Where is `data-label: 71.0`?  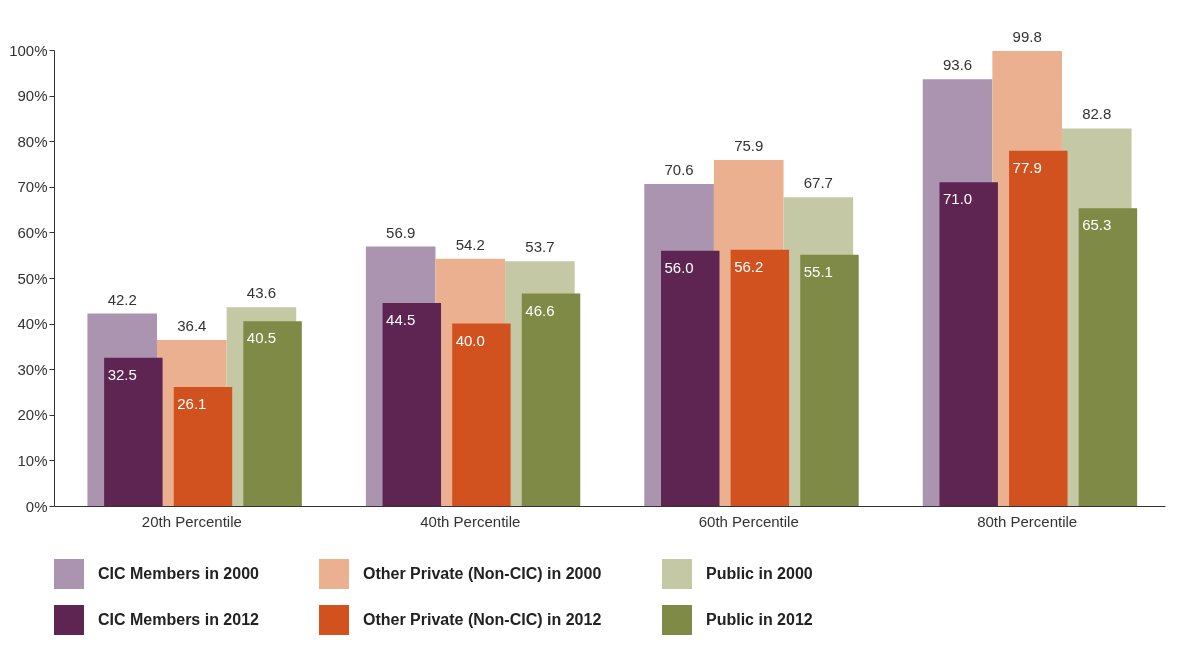
data-label: 71.0 is located at coordinates (957, 199).